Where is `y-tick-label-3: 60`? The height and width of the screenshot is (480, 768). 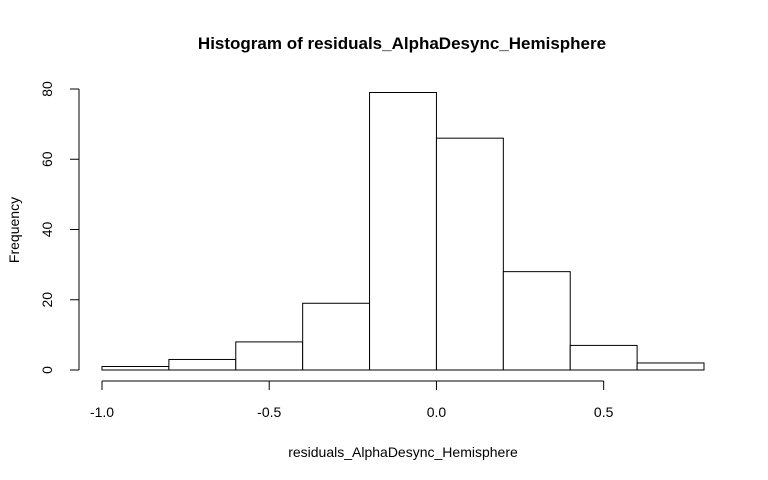 y-tick-label-3: 60 is located at coordinates (47, 159).